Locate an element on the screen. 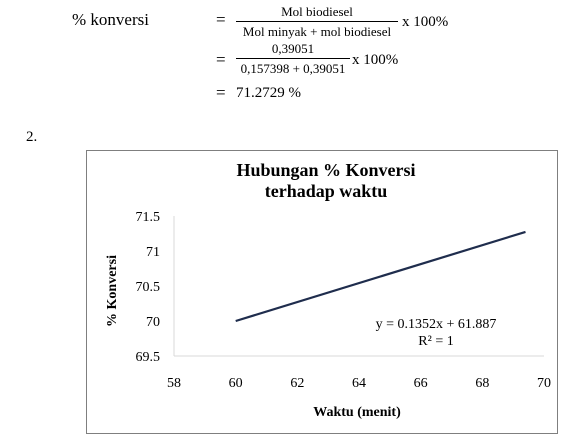  equals-sign-3: = is located at coordinates (221, 92).